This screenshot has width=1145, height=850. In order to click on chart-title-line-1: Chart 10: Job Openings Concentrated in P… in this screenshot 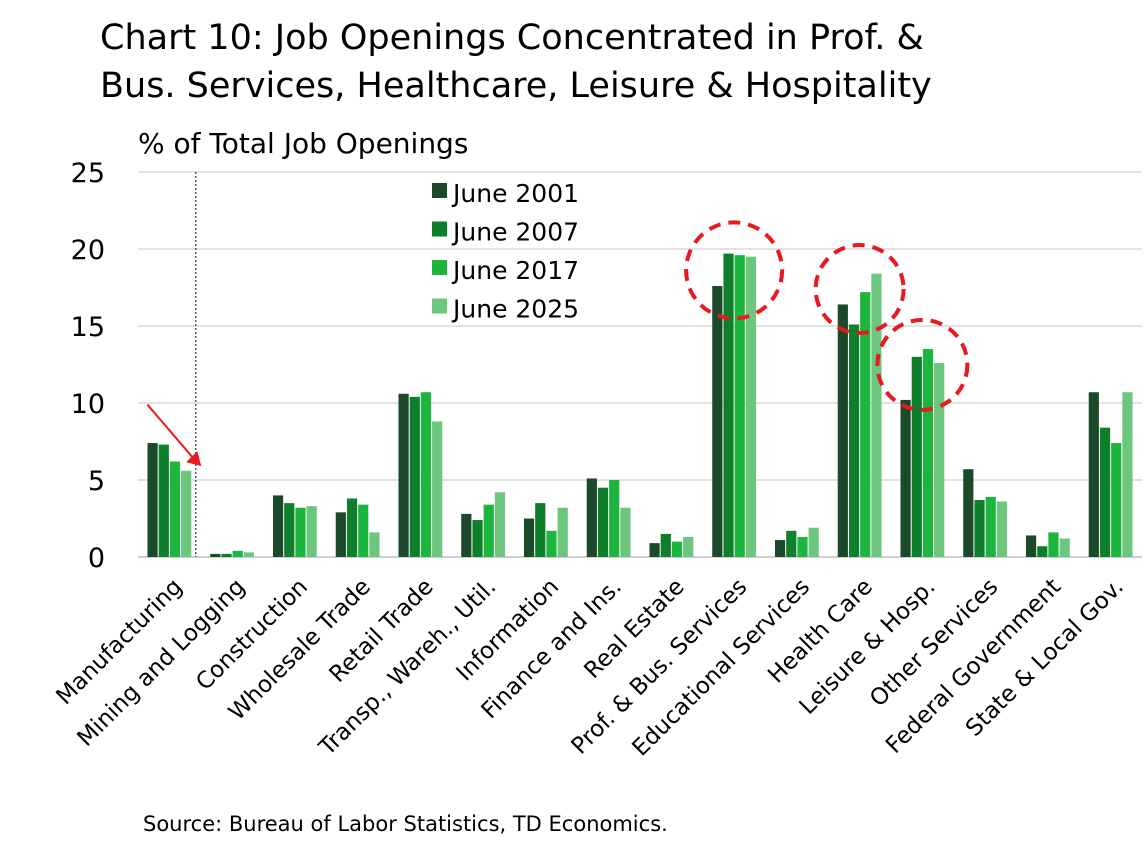, I will do `click(512, 38)`.